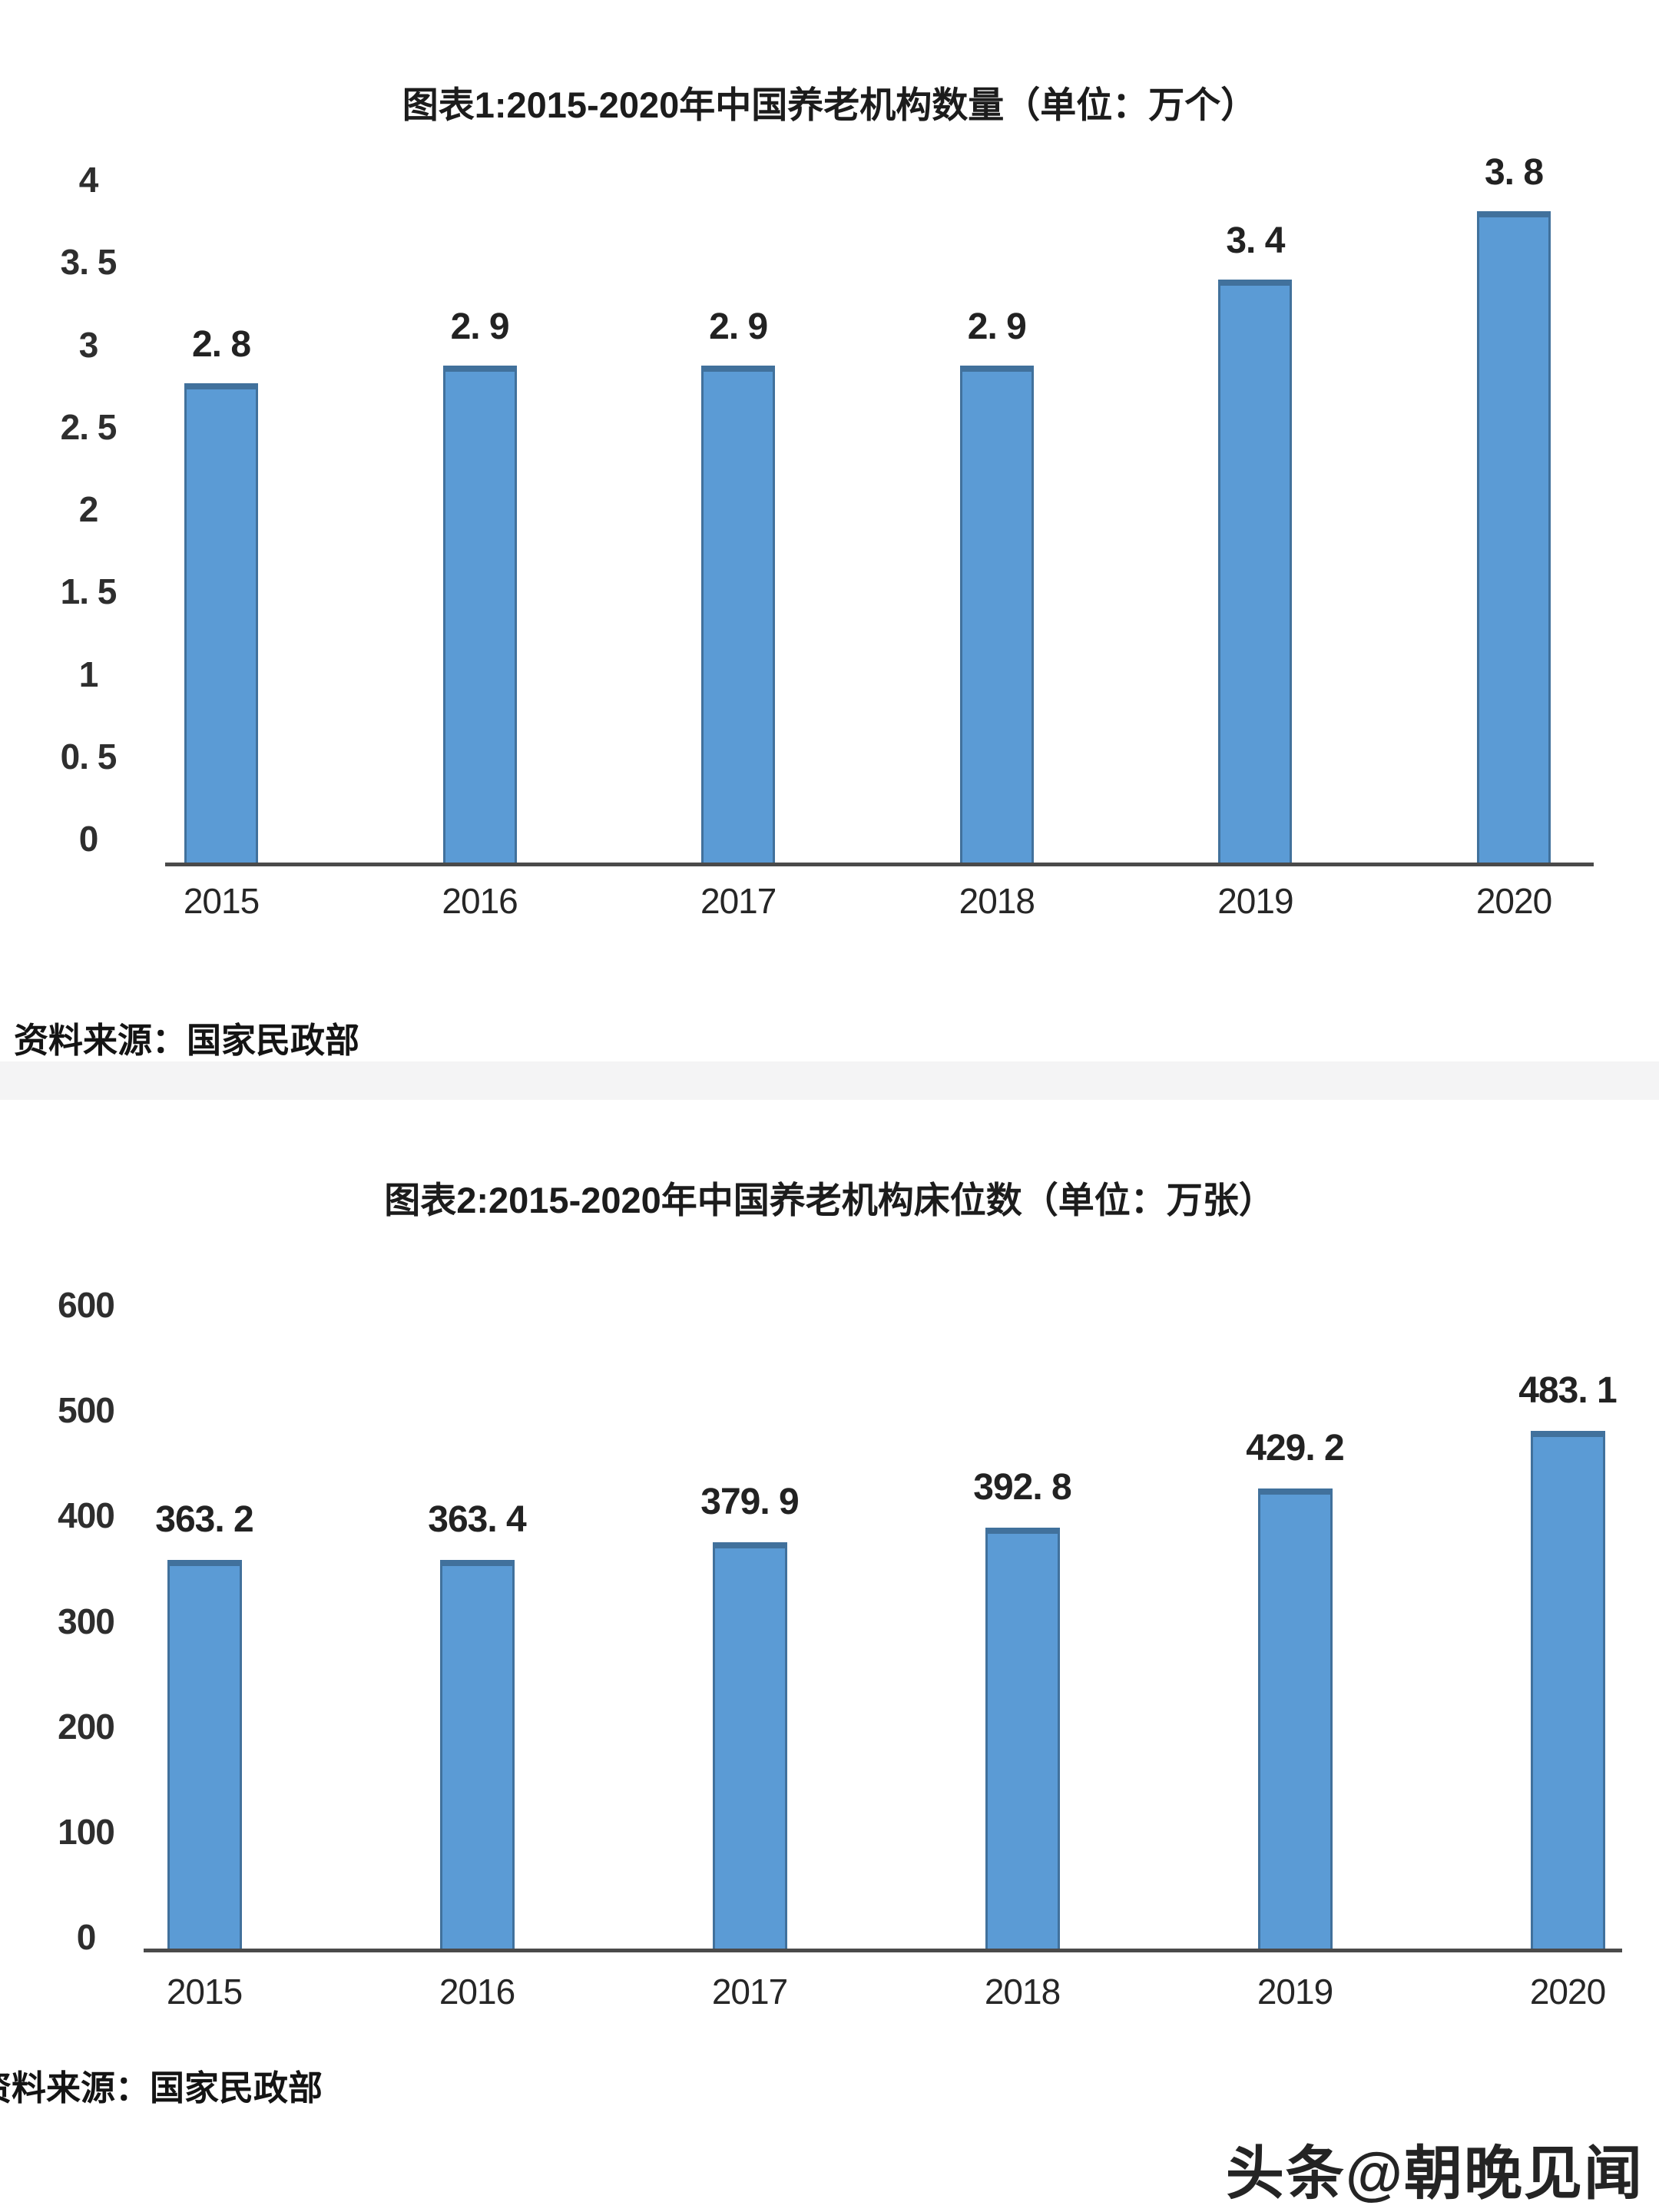 The image size is (1659, 2212). I want to click on chart2-xlabel-2017: 2017, so click(750, 1992).